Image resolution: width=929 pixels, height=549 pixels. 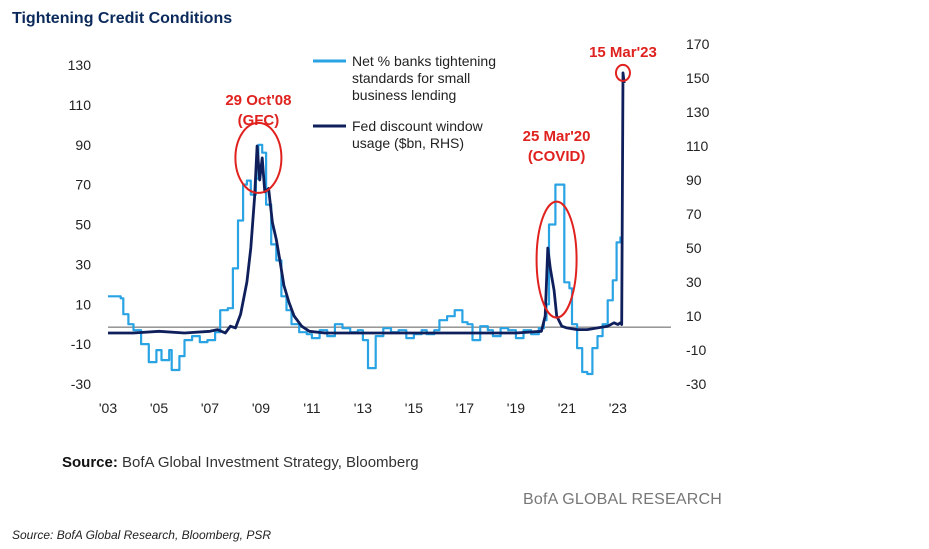 What do you see at coordinates (261, 408) in the screenshot?
I see `x-tick-label: '09` at bounding box center [261, 408].